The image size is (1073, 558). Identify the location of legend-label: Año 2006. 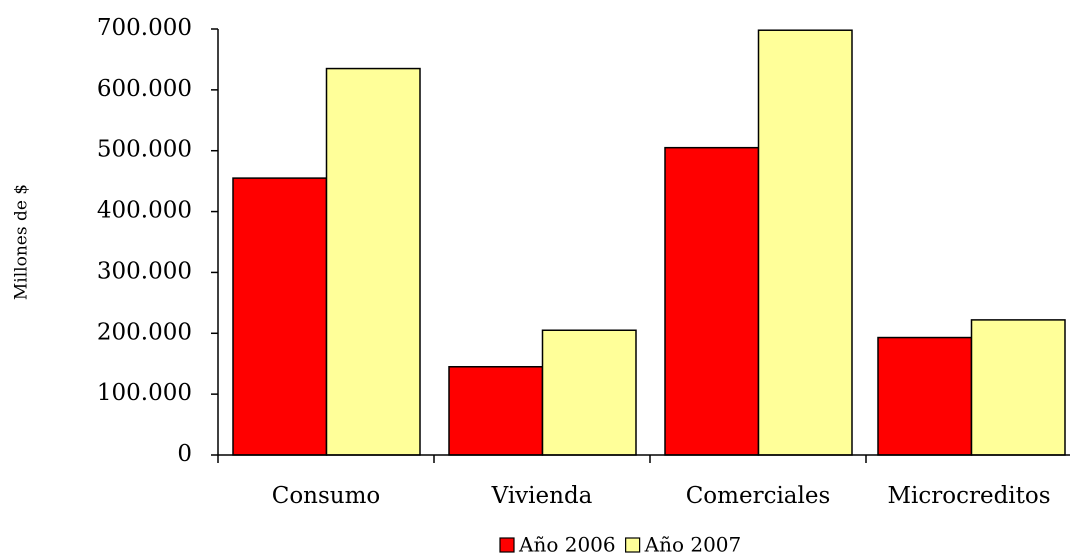
(567, 545).